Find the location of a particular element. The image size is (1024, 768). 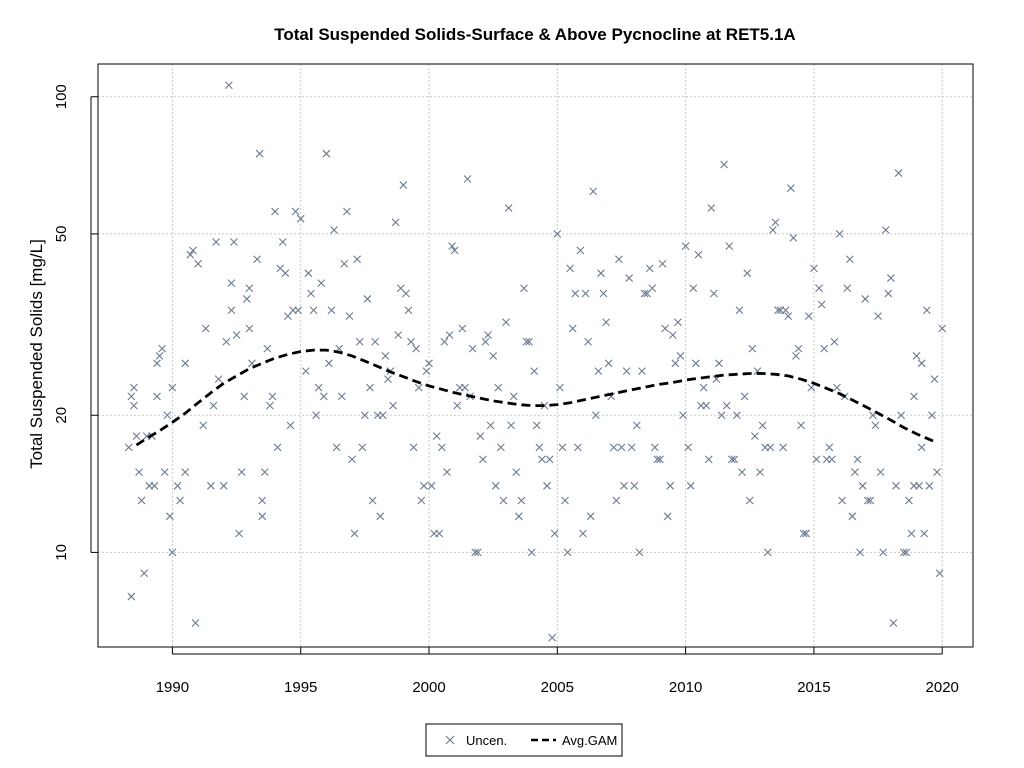

y-tick-label: 20 is located at coordinates (61, 415).